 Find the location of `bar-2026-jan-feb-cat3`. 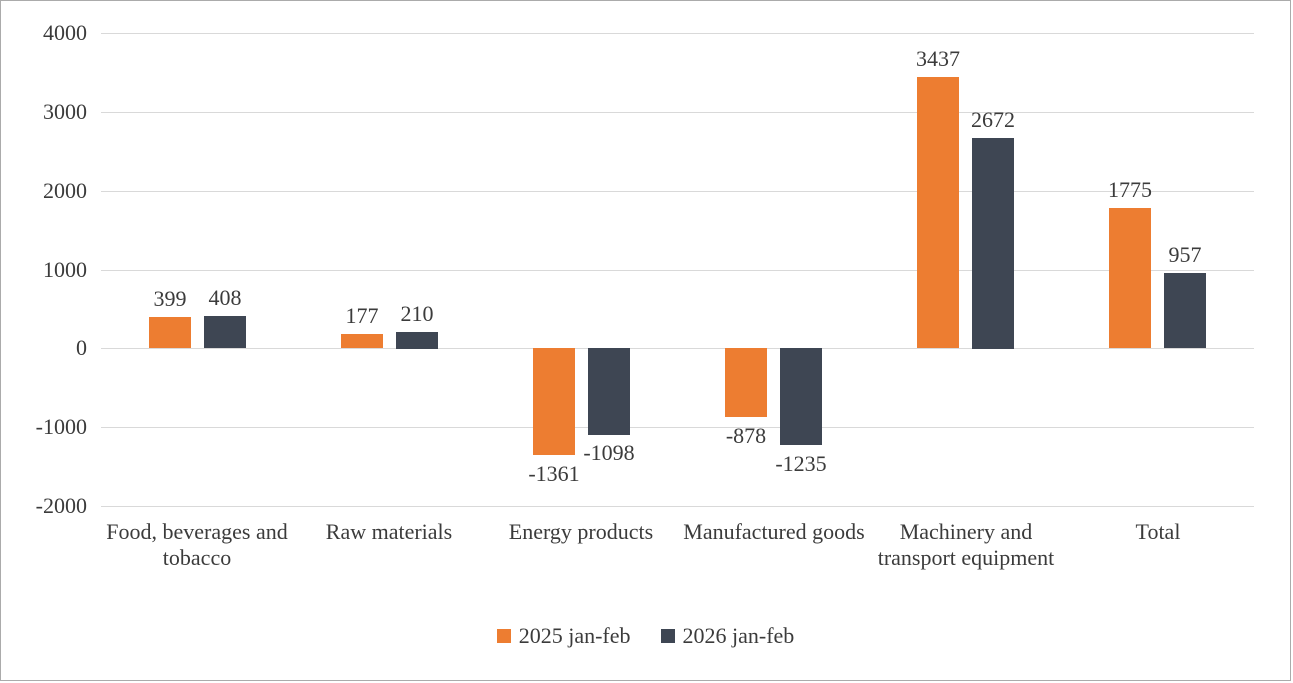

bar-2026-jan-feb-cat3 is located at coordinates (801, 396).